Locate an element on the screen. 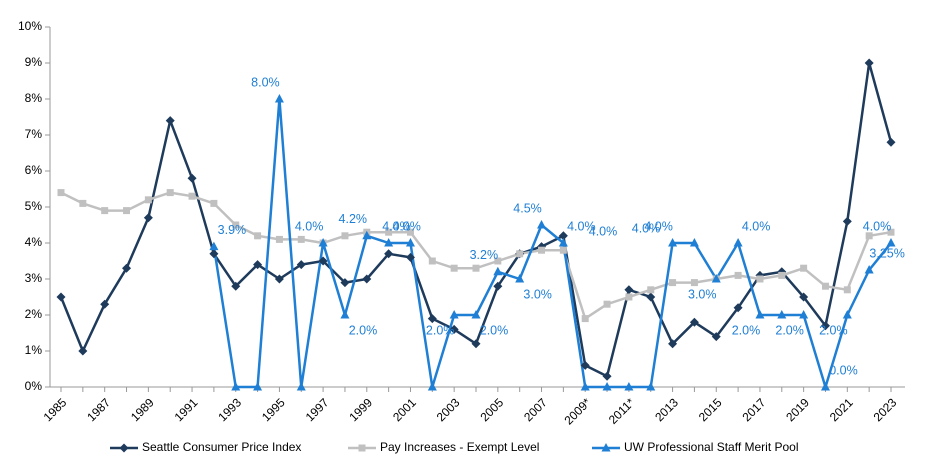 This screenshot has height=470, width=927. y-tick-label: 0% is located at coordinates (34, 386).